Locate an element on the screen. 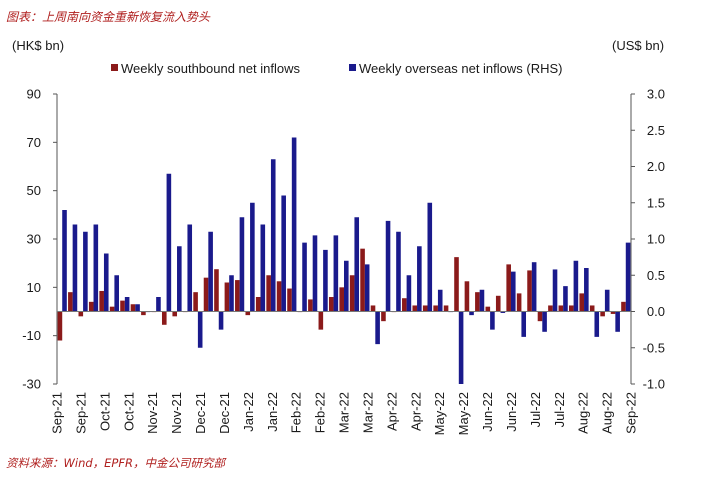 The width and height of the screenshot is (708, 484). legend-label-overseas: Weekly overseas net inflows (RHS) is located at coordinates (461, 68).